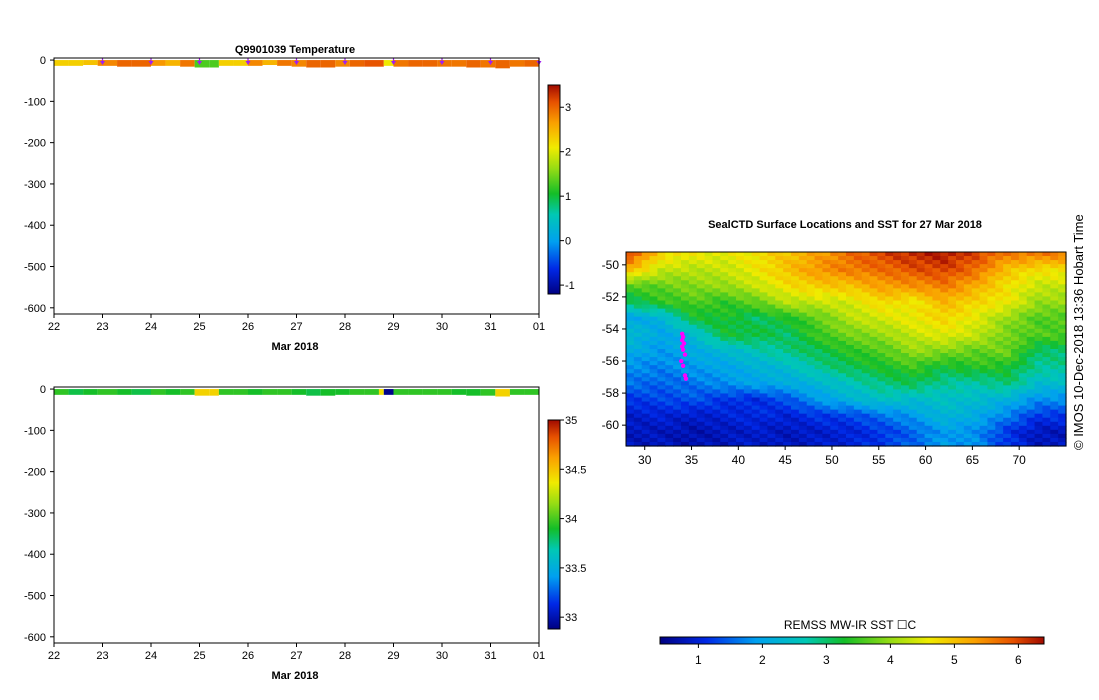  I want to click on map-y-axis: -50-52-54-56-58-60, so click(614, 345).